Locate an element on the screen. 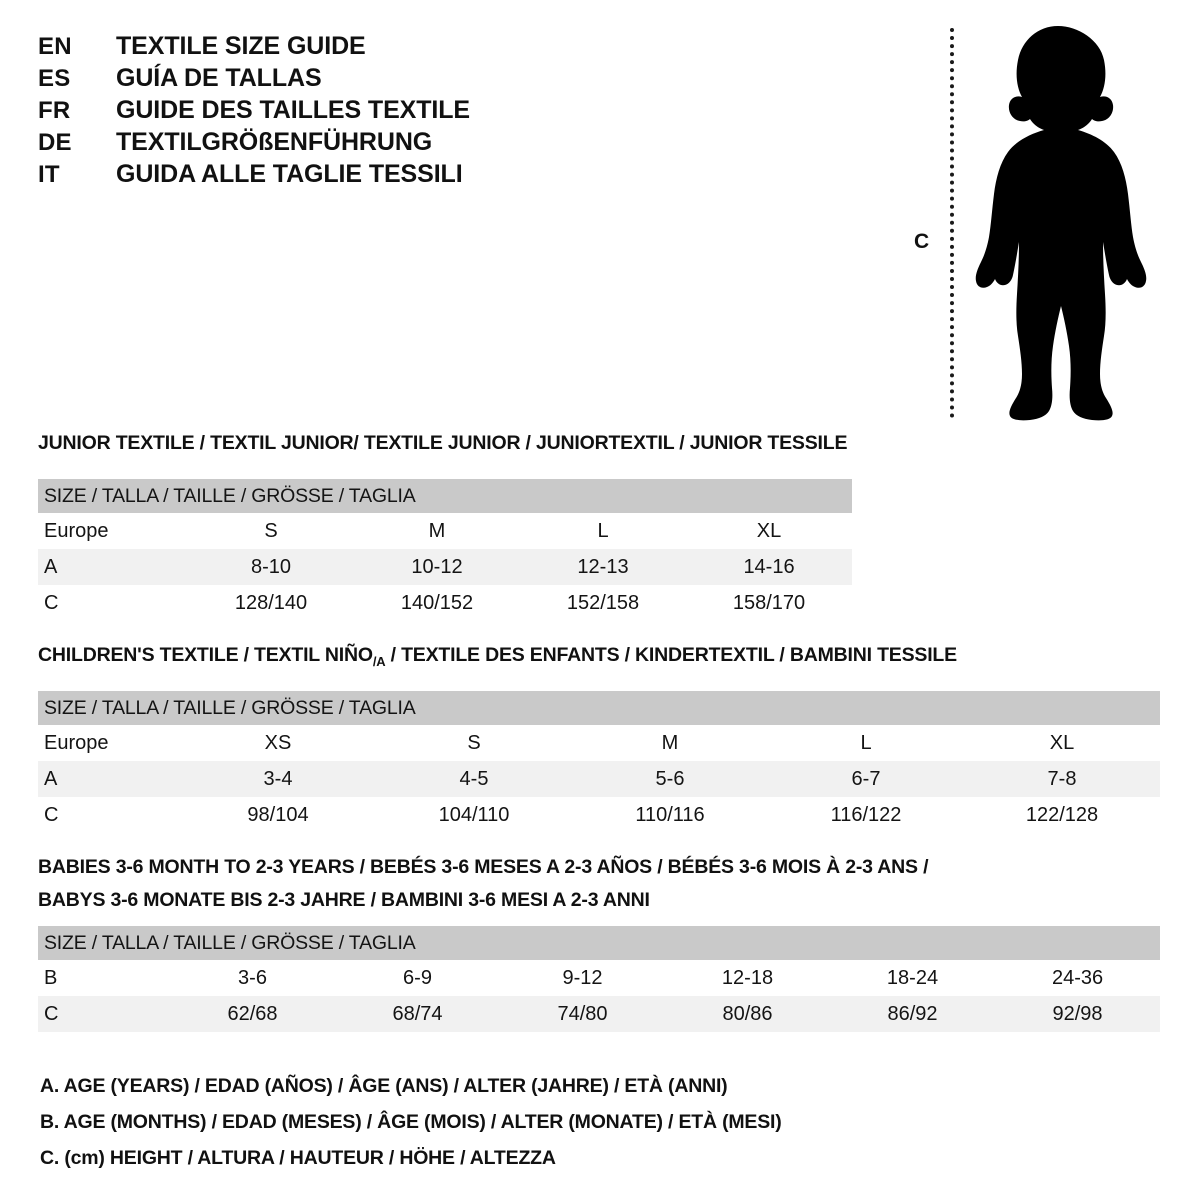  language-row-it: IT GUIDA ALLE TAGLIE TESSILI is located at coordinates (298, 174).